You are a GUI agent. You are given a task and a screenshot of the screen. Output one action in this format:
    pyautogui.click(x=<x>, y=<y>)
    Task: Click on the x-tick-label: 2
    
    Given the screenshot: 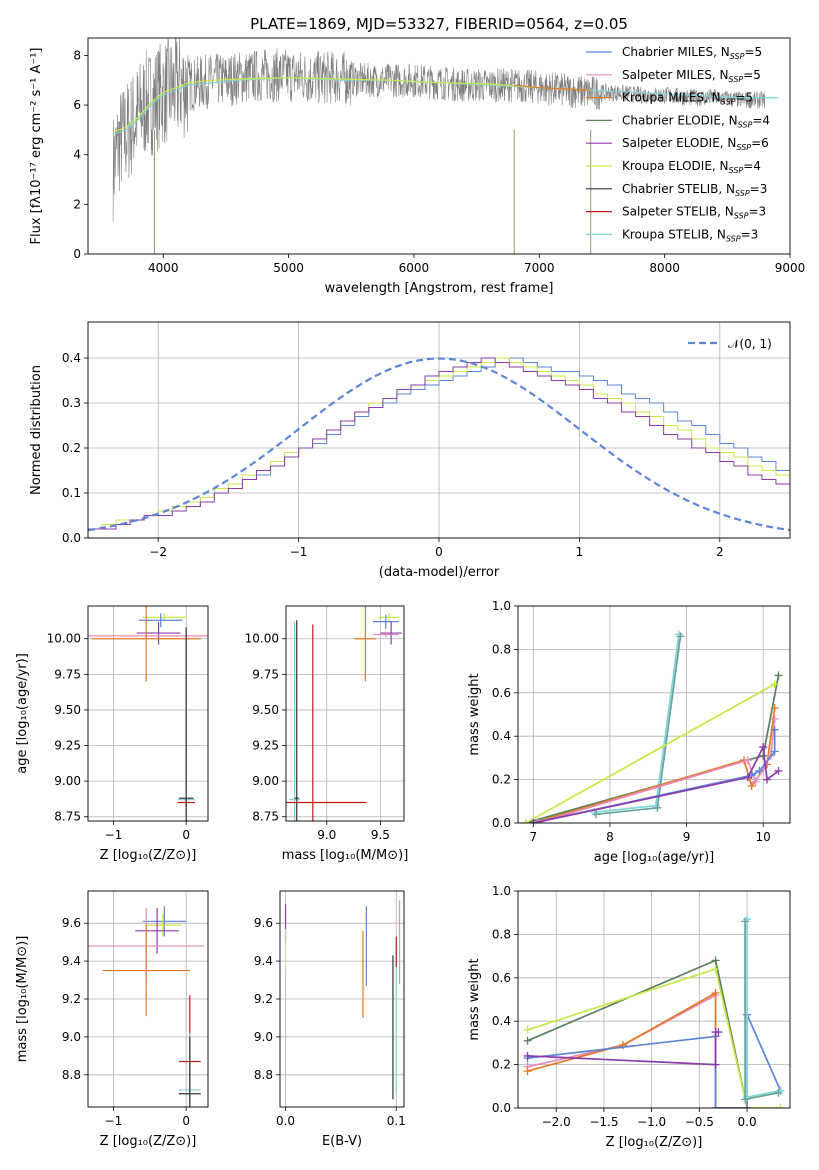 What is the action you would take?
    pyautogui.click(x=720, y=552)
    